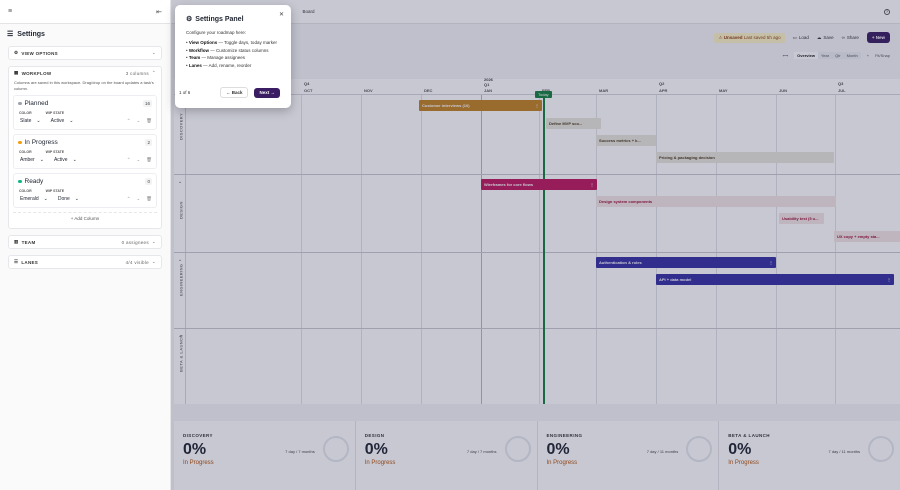  Describe the element at coordinates (785, 55) in the screenshot. I see `arrows-icon: ⟷` at that location.